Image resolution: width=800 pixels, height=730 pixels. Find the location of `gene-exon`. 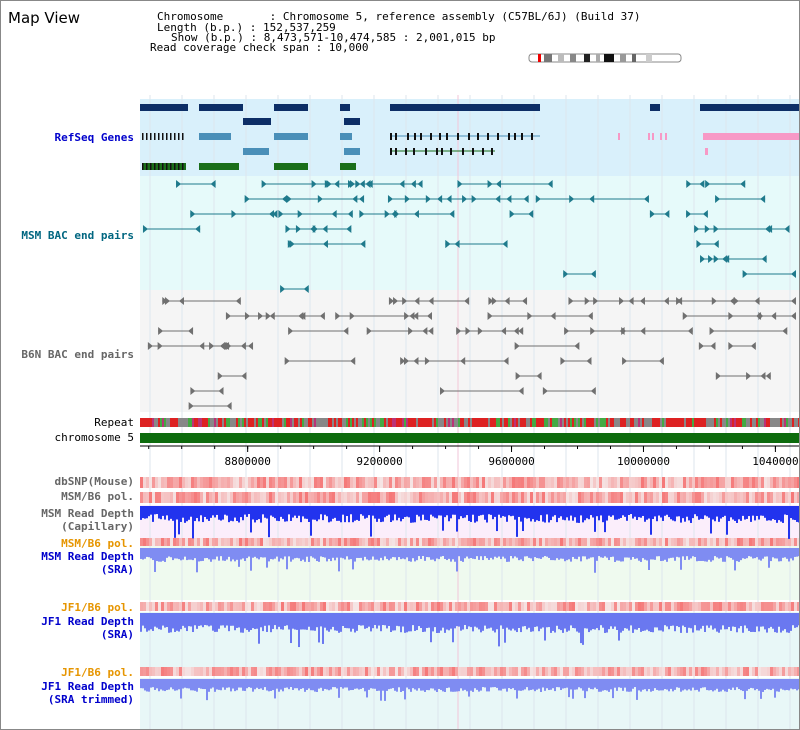

gene-exon is located at coordinates (532, 136).